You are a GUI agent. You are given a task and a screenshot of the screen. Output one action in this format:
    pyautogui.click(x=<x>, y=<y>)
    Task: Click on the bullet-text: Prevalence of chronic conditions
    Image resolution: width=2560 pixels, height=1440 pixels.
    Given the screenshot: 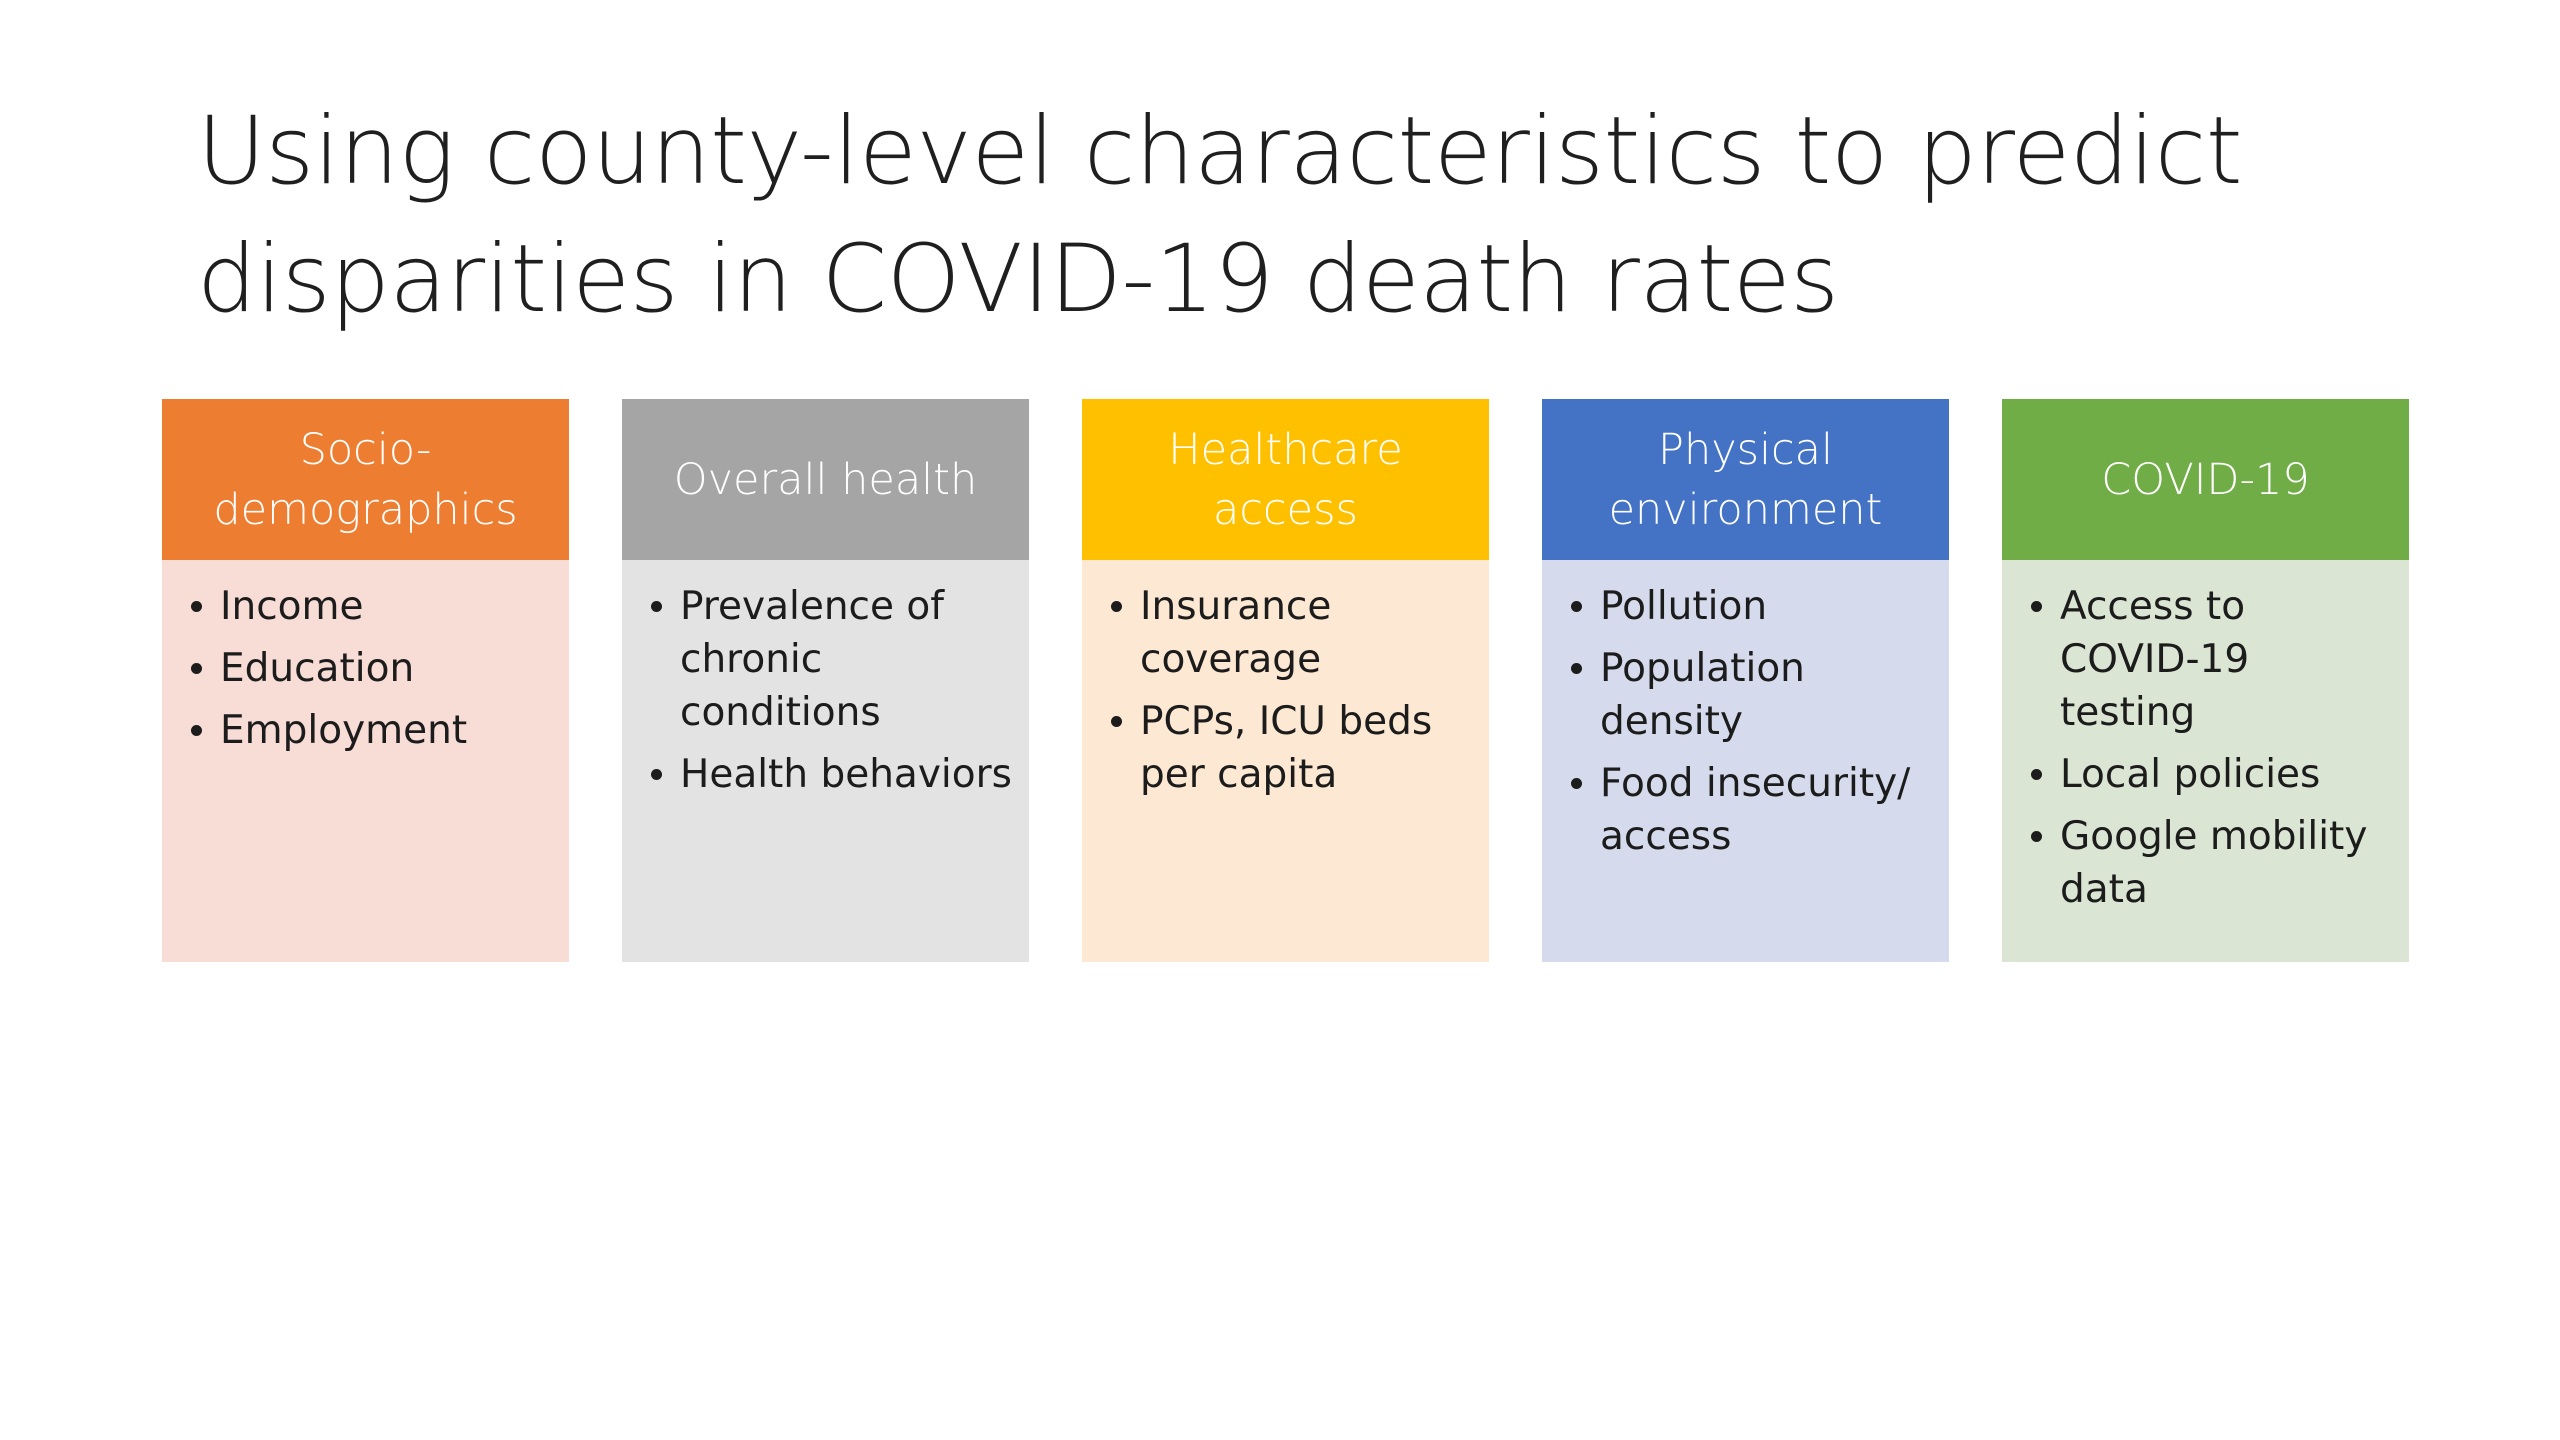 What is the action you would take?
    pyautogui.click(x=812, y=659)
    